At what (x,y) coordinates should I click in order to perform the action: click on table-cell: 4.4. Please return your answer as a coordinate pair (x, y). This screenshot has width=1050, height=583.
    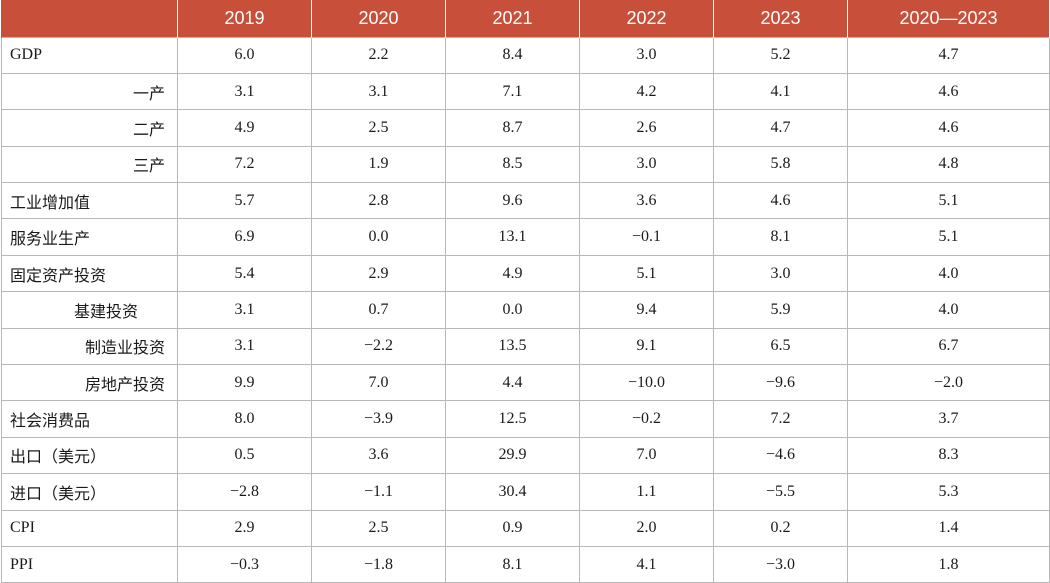
    Looking at the image, I should click on (512, 383).